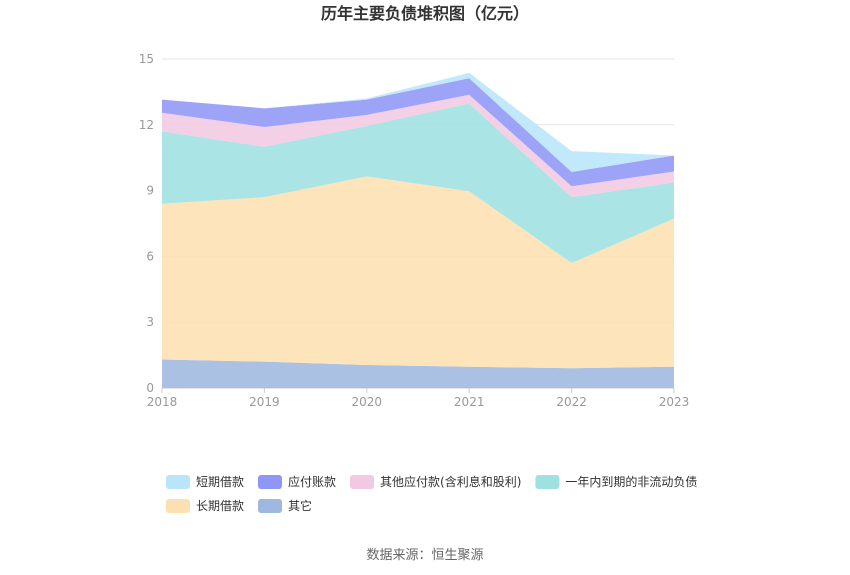  Describe the element at coordinates (150, 322) in the screenshot. I see `y-tick-label: 3` at that location.